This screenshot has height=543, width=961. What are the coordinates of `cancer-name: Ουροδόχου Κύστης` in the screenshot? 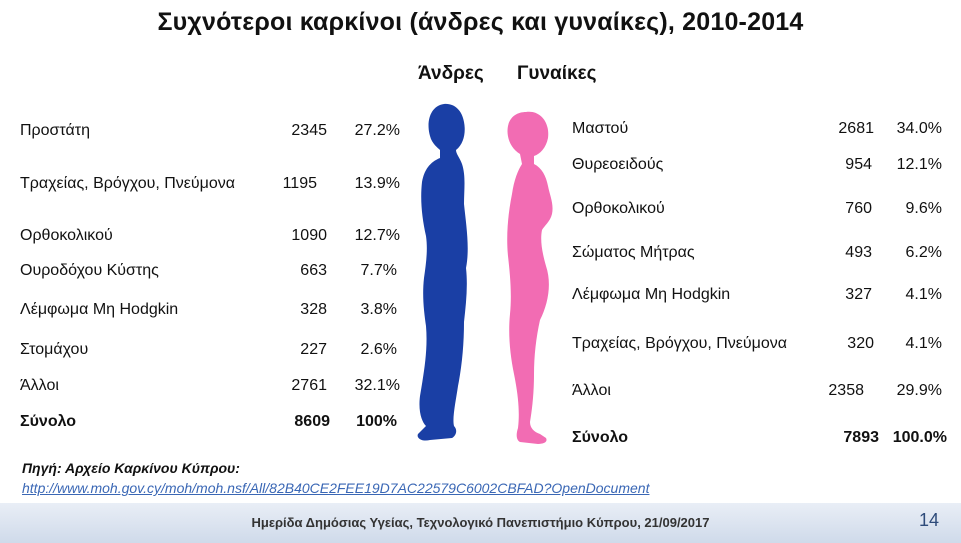 It's located at (89, 270).